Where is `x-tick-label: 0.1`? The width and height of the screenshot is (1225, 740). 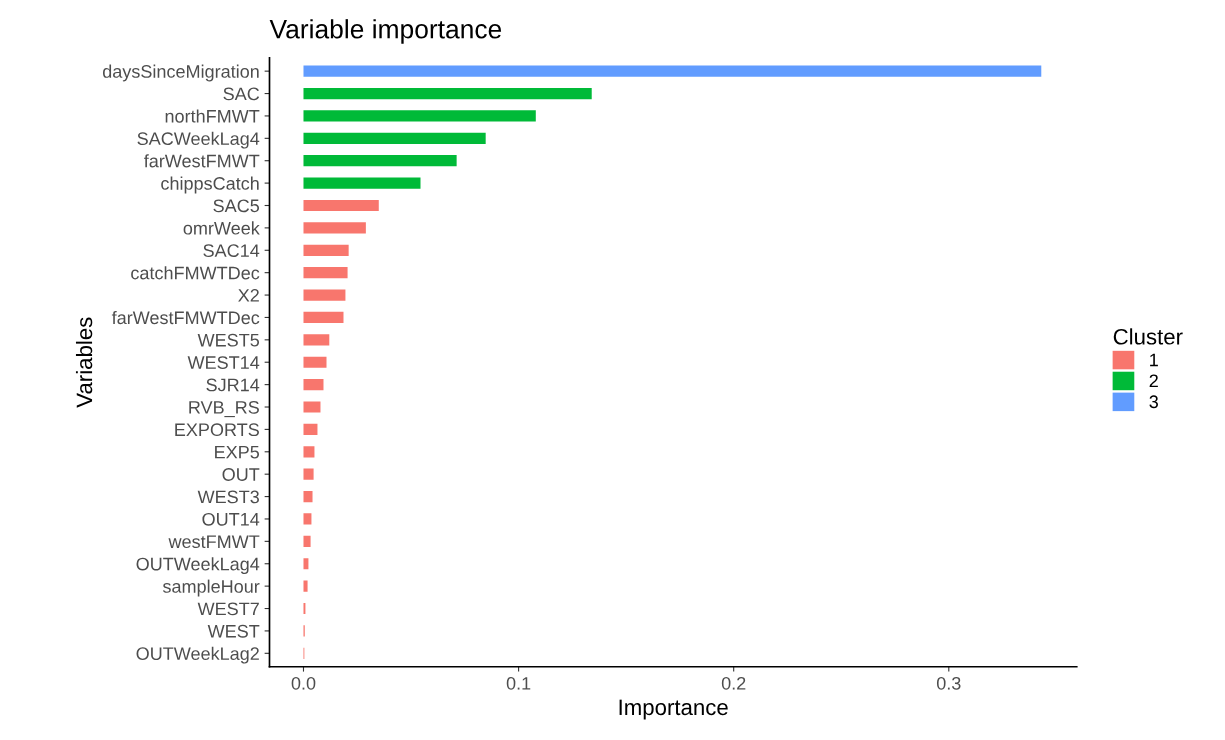
x-tick-label: 0.1 is located at coordinates (518, 683).